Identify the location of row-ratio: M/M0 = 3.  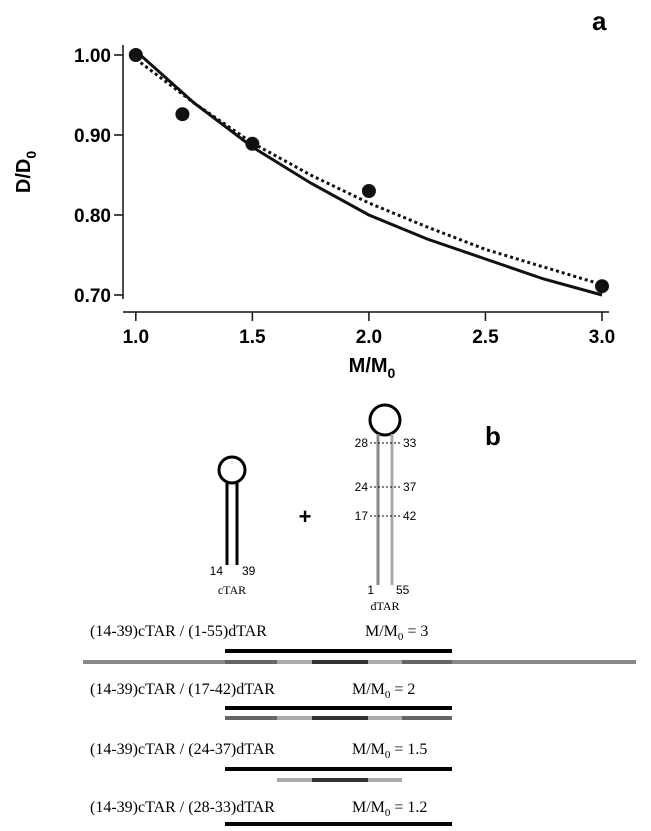
(396, 633).